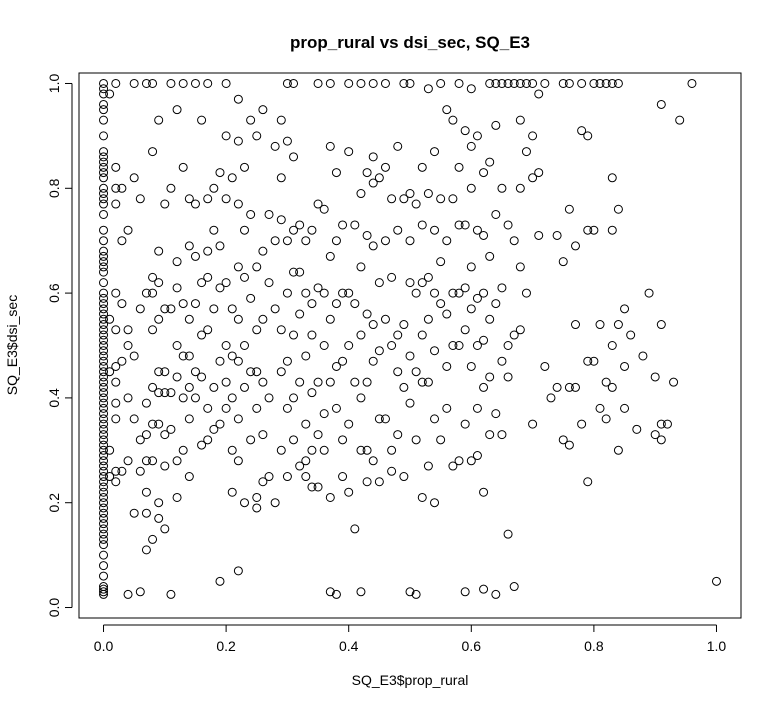  What do you see at coordinates (410, 42) in the screenshot?
I see `chart-title: prop_rural vs dsi_sec, SQ_E3` at bounding box center [410, 42].